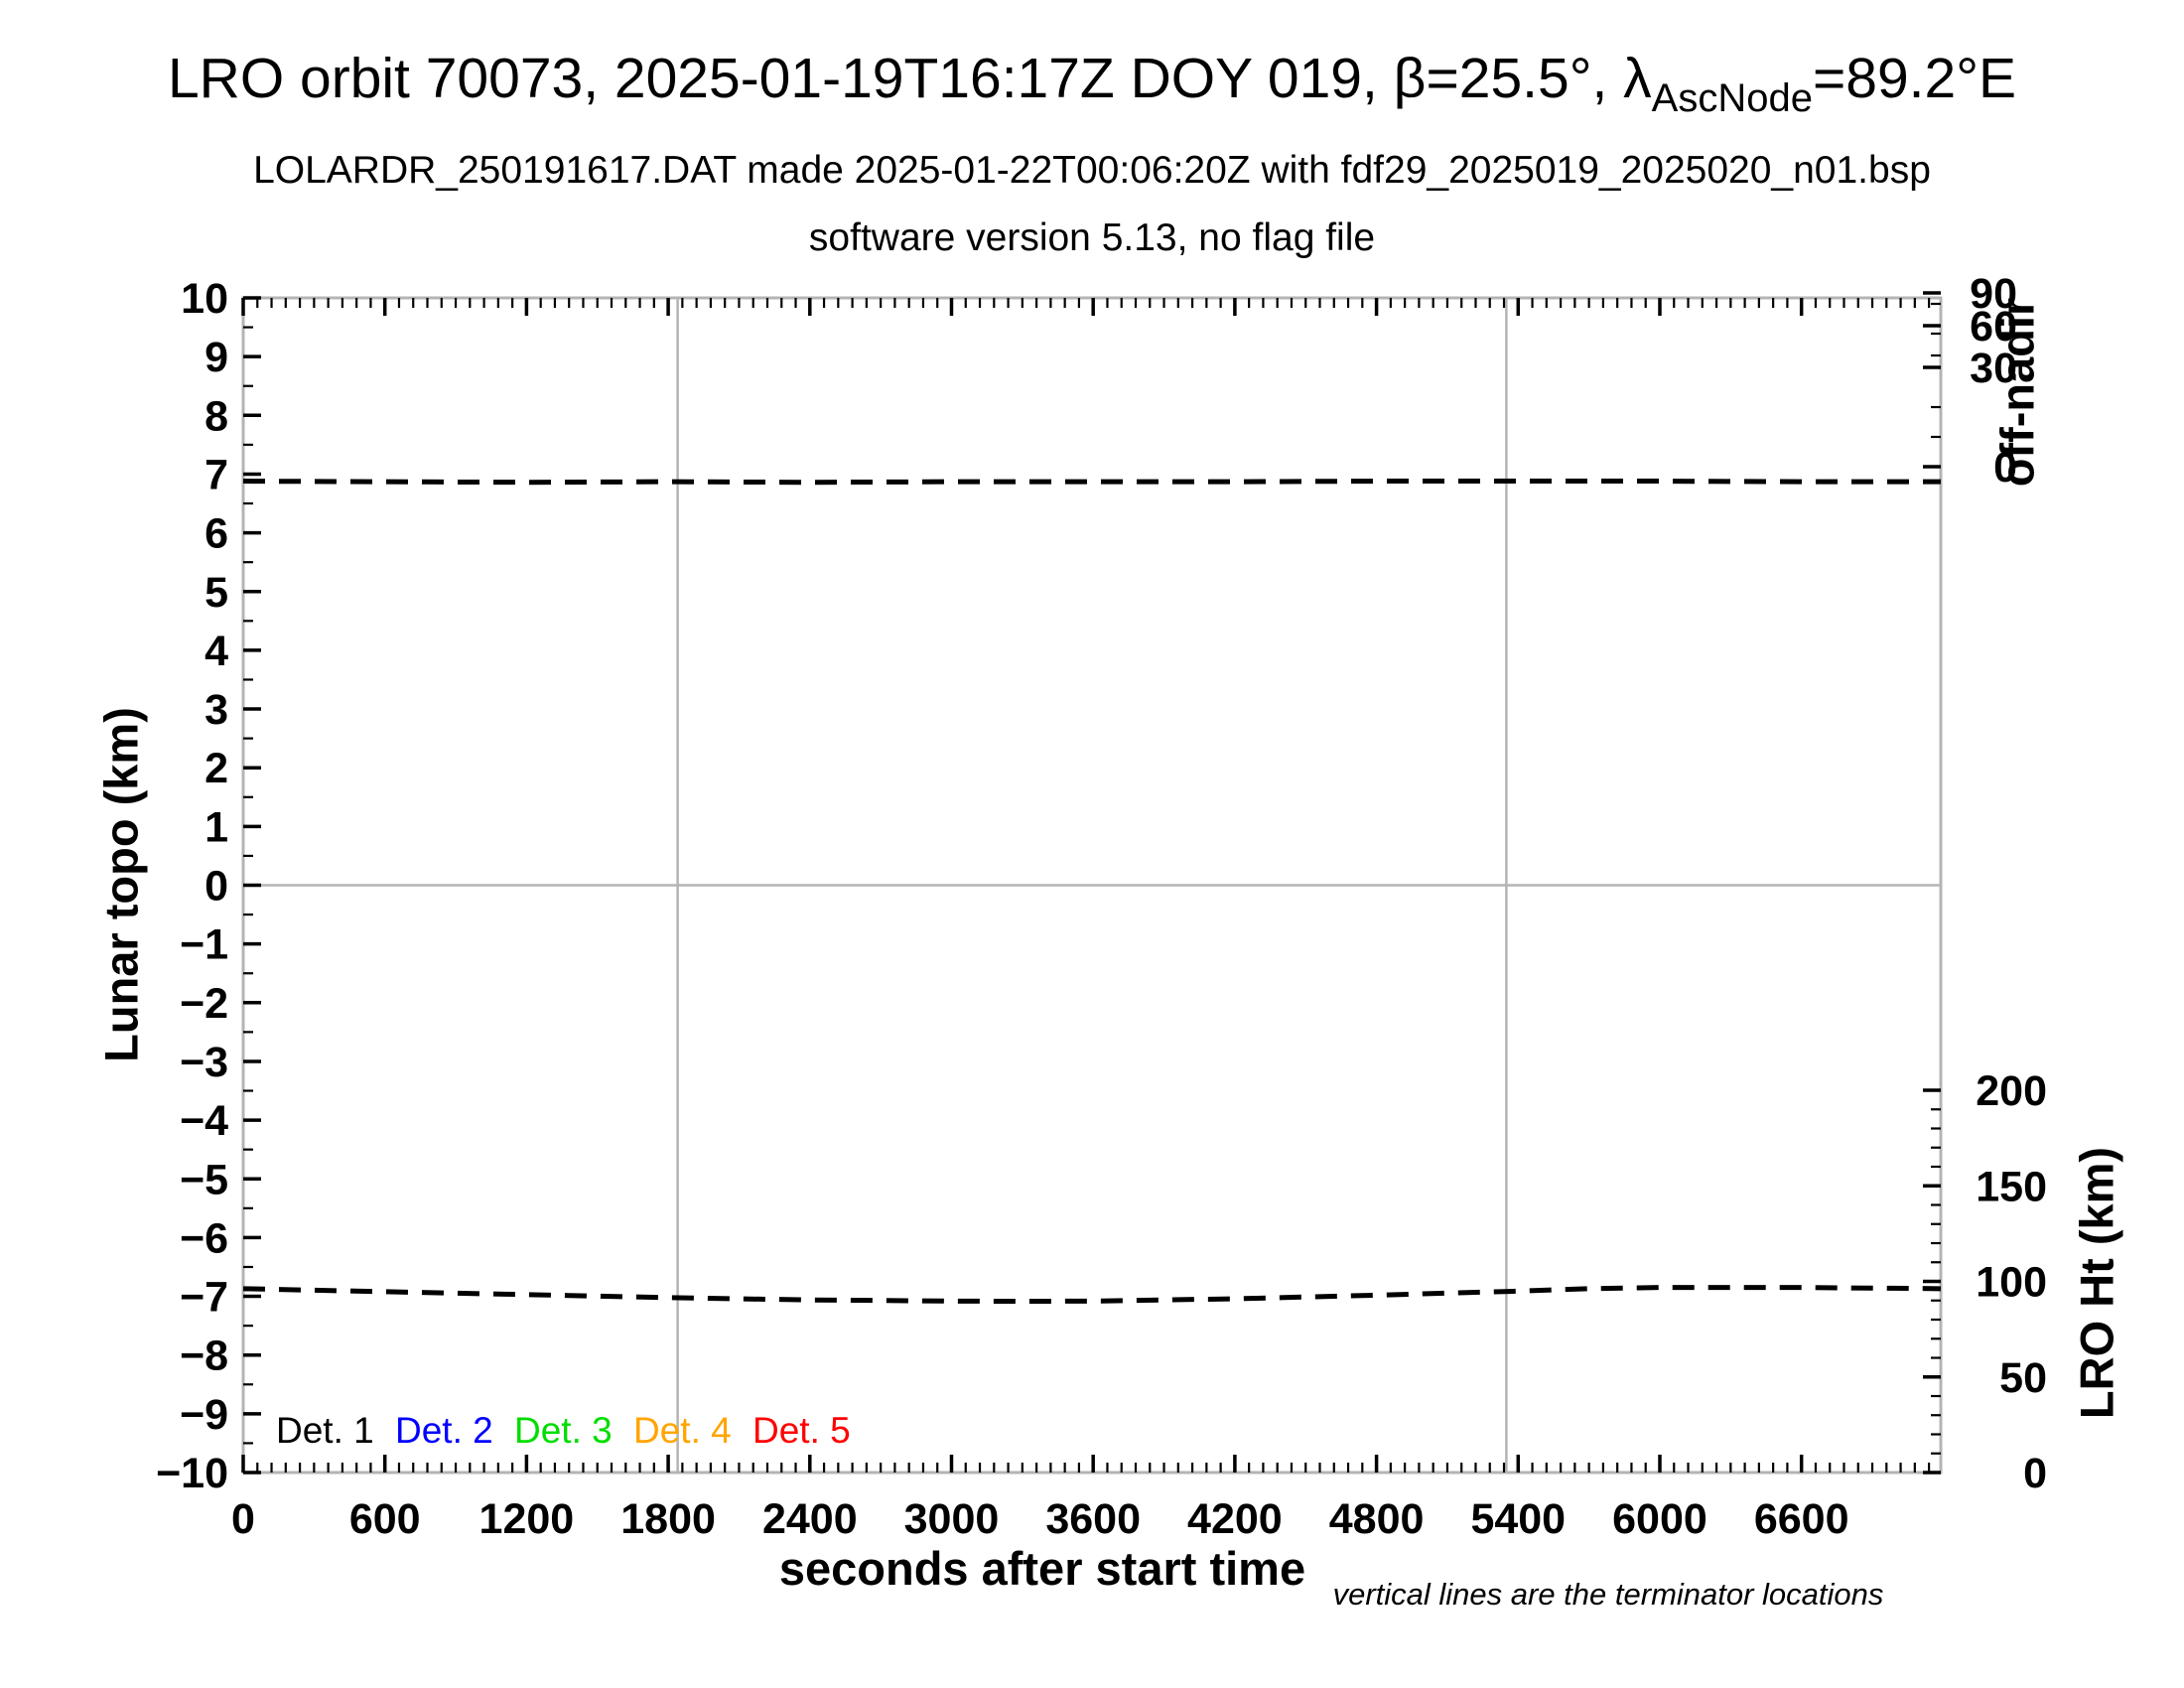 This screenshot has width=2184, height=1688. I want to click on y-axis-label-off-nadir: off-nadir, so click(2017, 392).